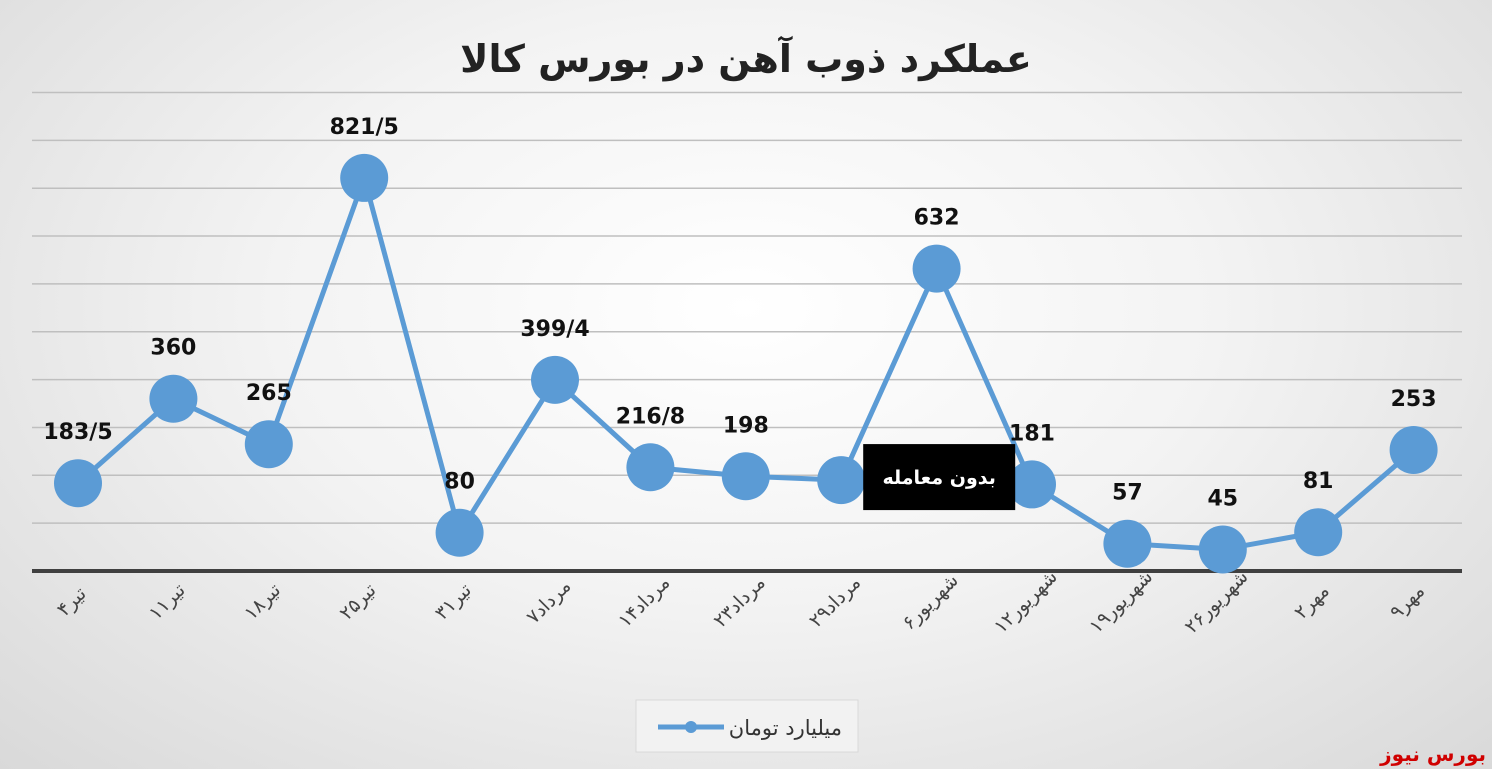  I want to click on x-tick-label: ۲۹مرداد, so click(835, 602).